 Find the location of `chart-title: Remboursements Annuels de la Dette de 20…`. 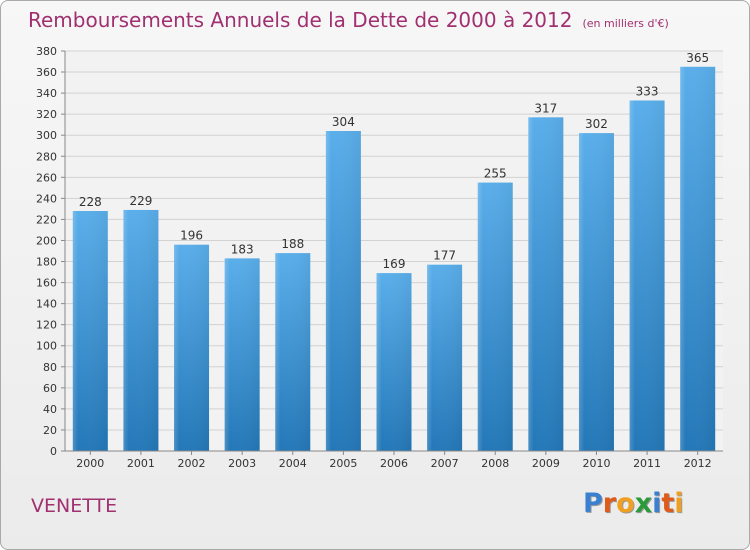

chart-title: Remboursements Annuels de la Dette de 20… is located at coordinates (348, 20).